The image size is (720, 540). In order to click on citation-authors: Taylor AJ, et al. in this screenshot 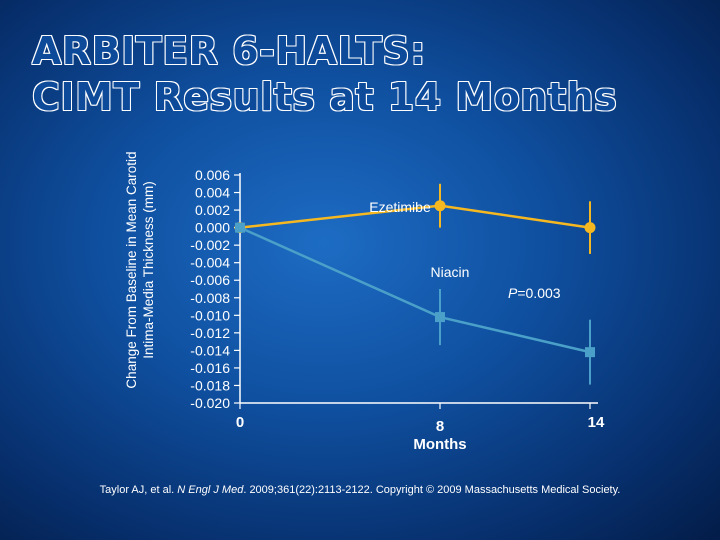, I will do `click(138, 490)`.